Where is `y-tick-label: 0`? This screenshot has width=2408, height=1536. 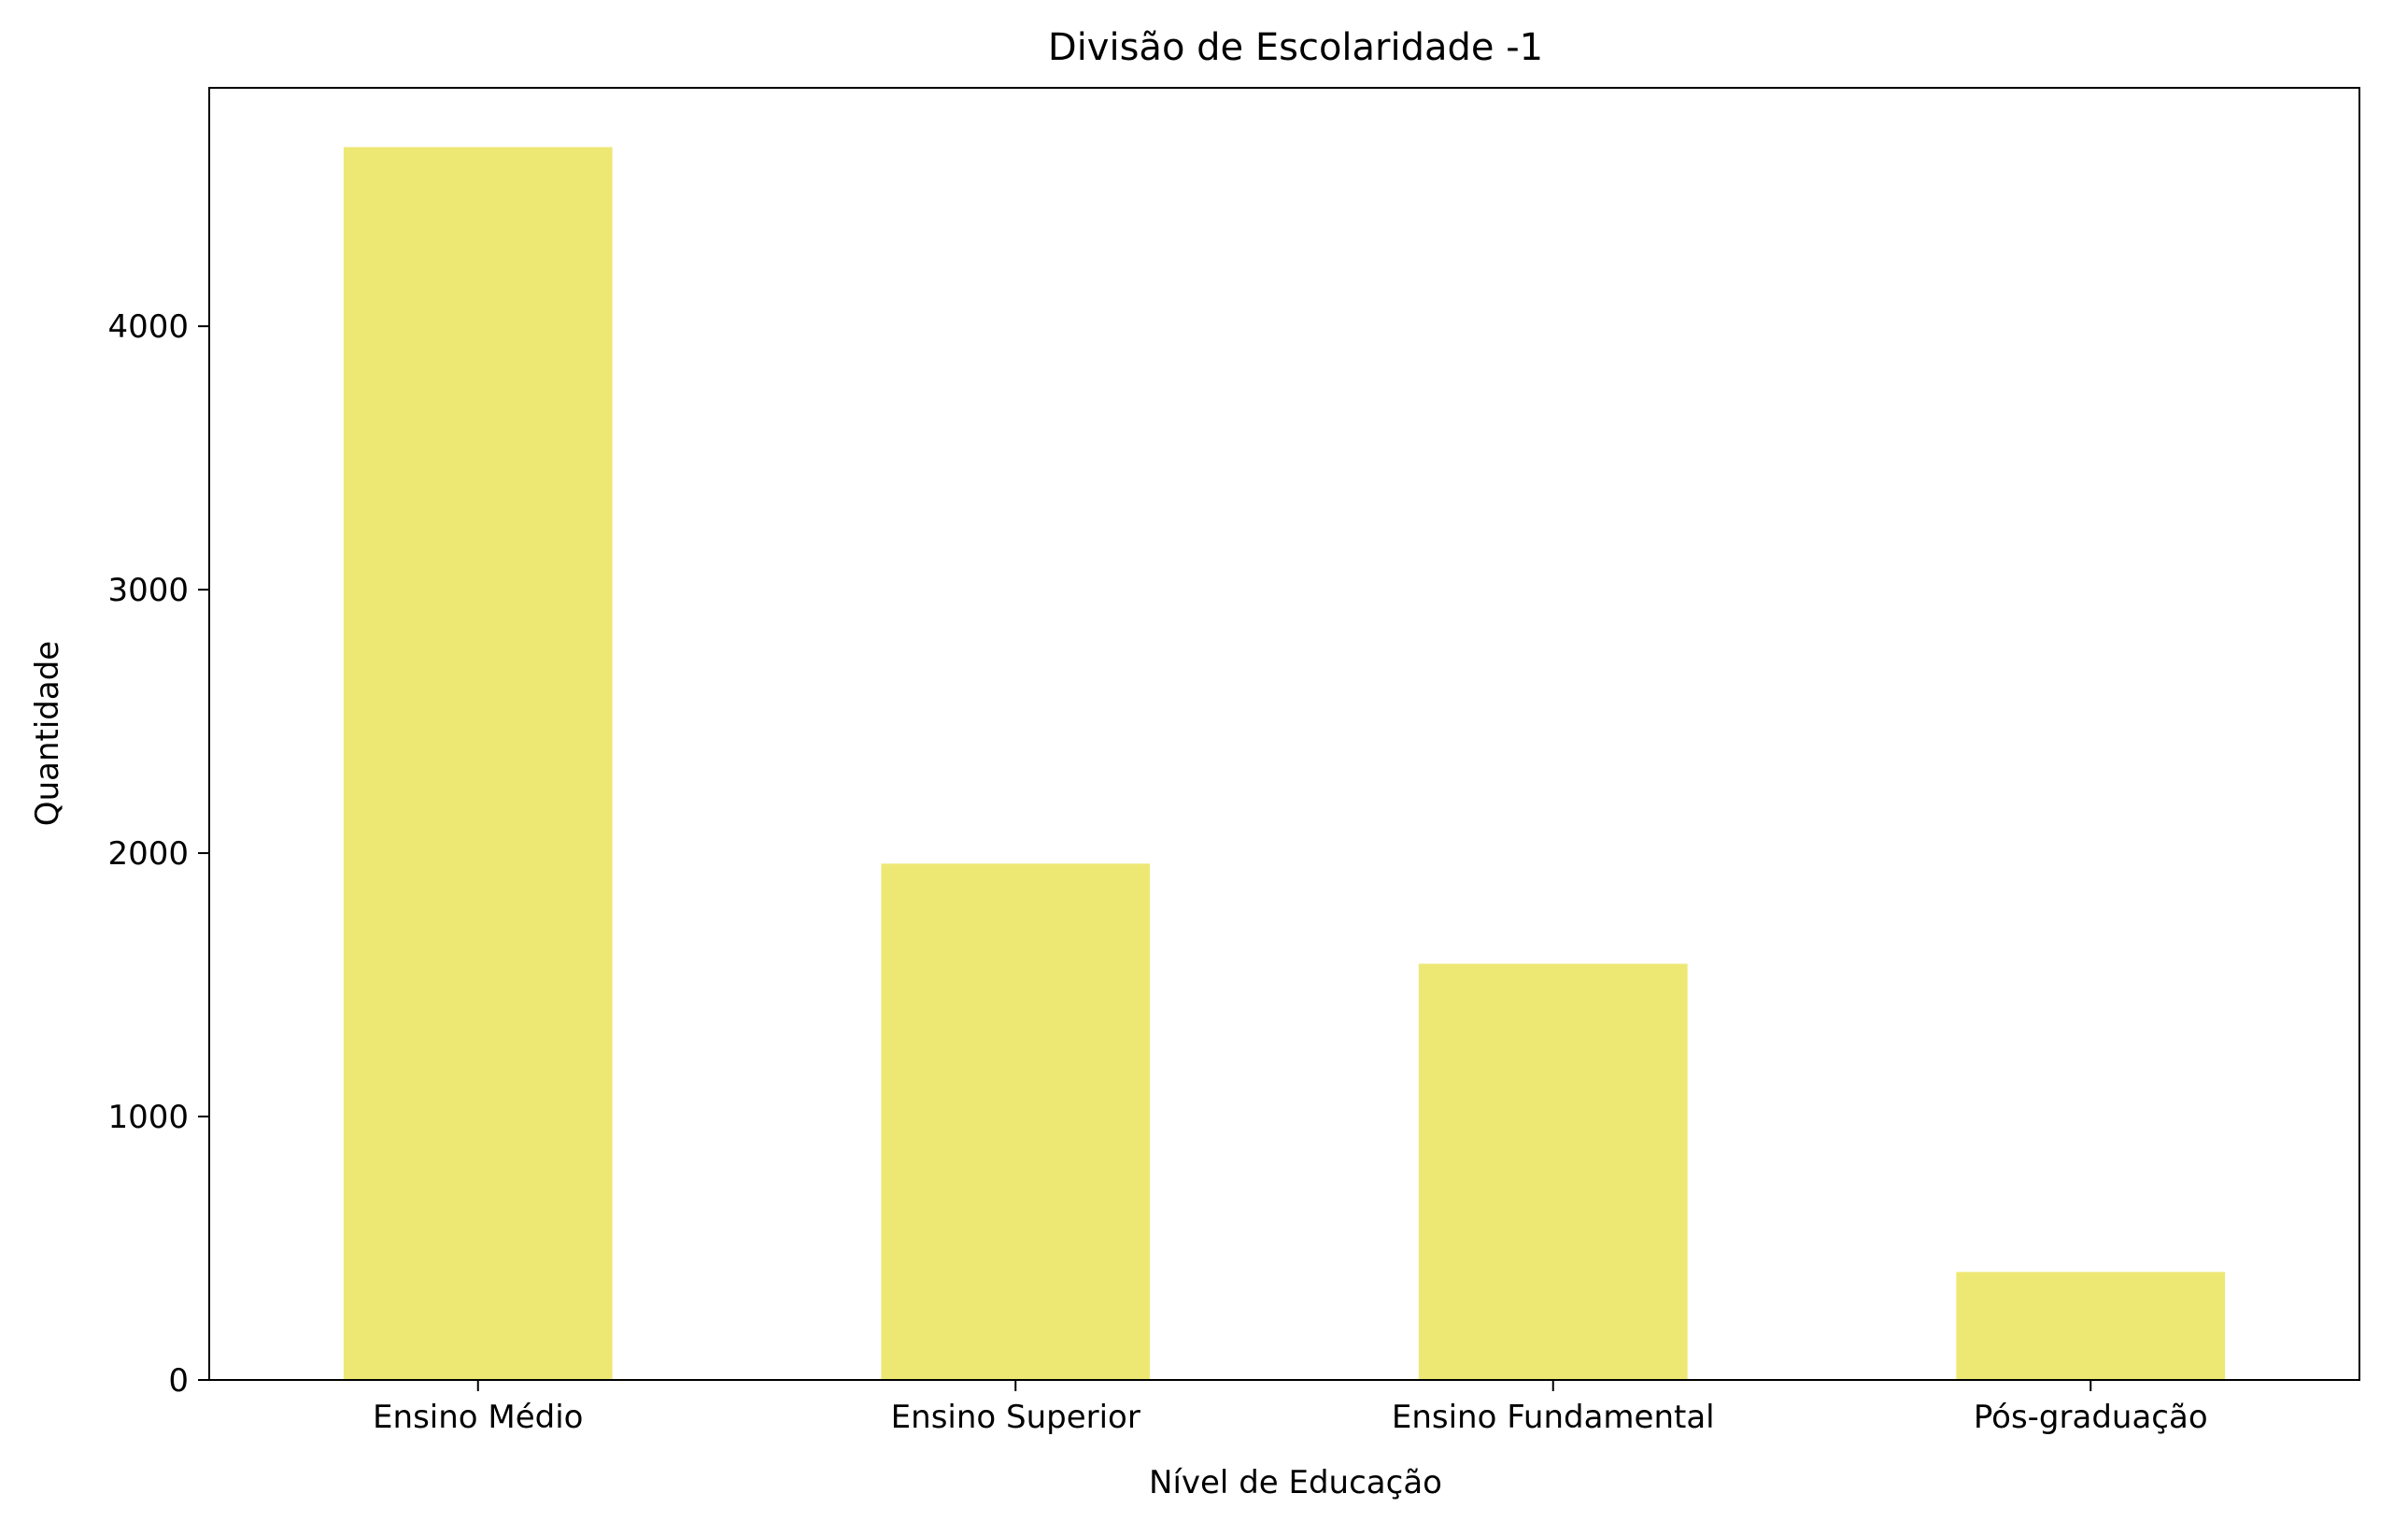 y-tick-label: 0 is located at coordinates (178, 1381).